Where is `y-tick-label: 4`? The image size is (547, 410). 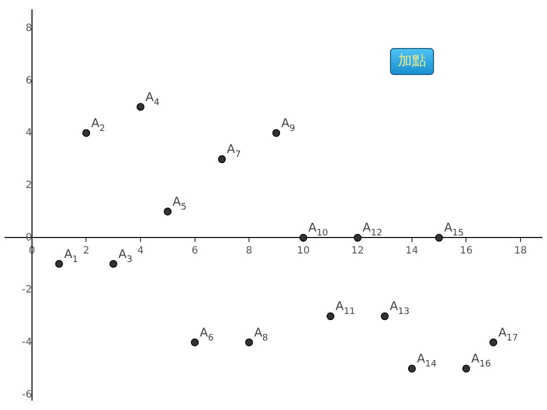 y-tick-label: 4 is located at coordinates (29, 133).